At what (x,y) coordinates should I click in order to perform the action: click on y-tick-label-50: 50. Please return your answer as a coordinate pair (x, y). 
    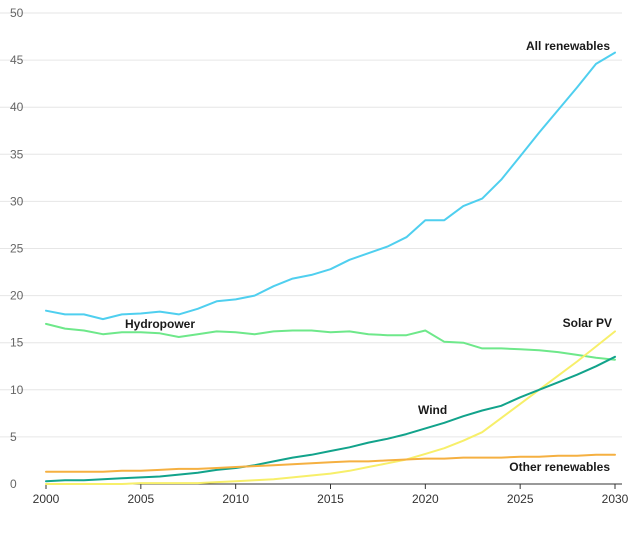
    Looking at the image, I should click on (17, 13).